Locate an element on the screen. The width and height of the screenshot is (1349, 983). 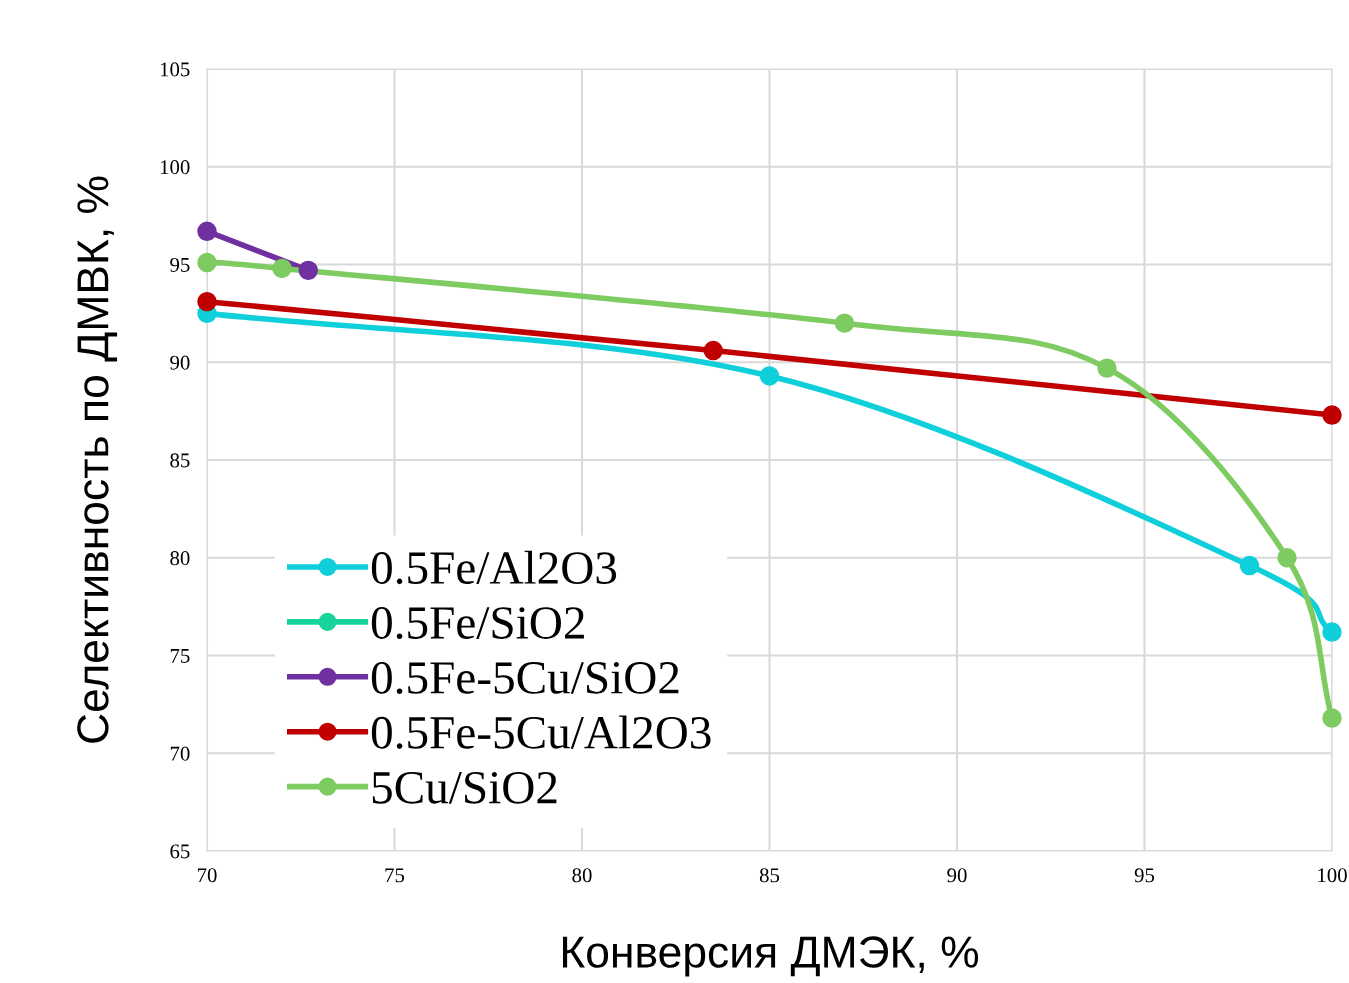
y-tick-label: 70 is located at coordinates (180, 753).